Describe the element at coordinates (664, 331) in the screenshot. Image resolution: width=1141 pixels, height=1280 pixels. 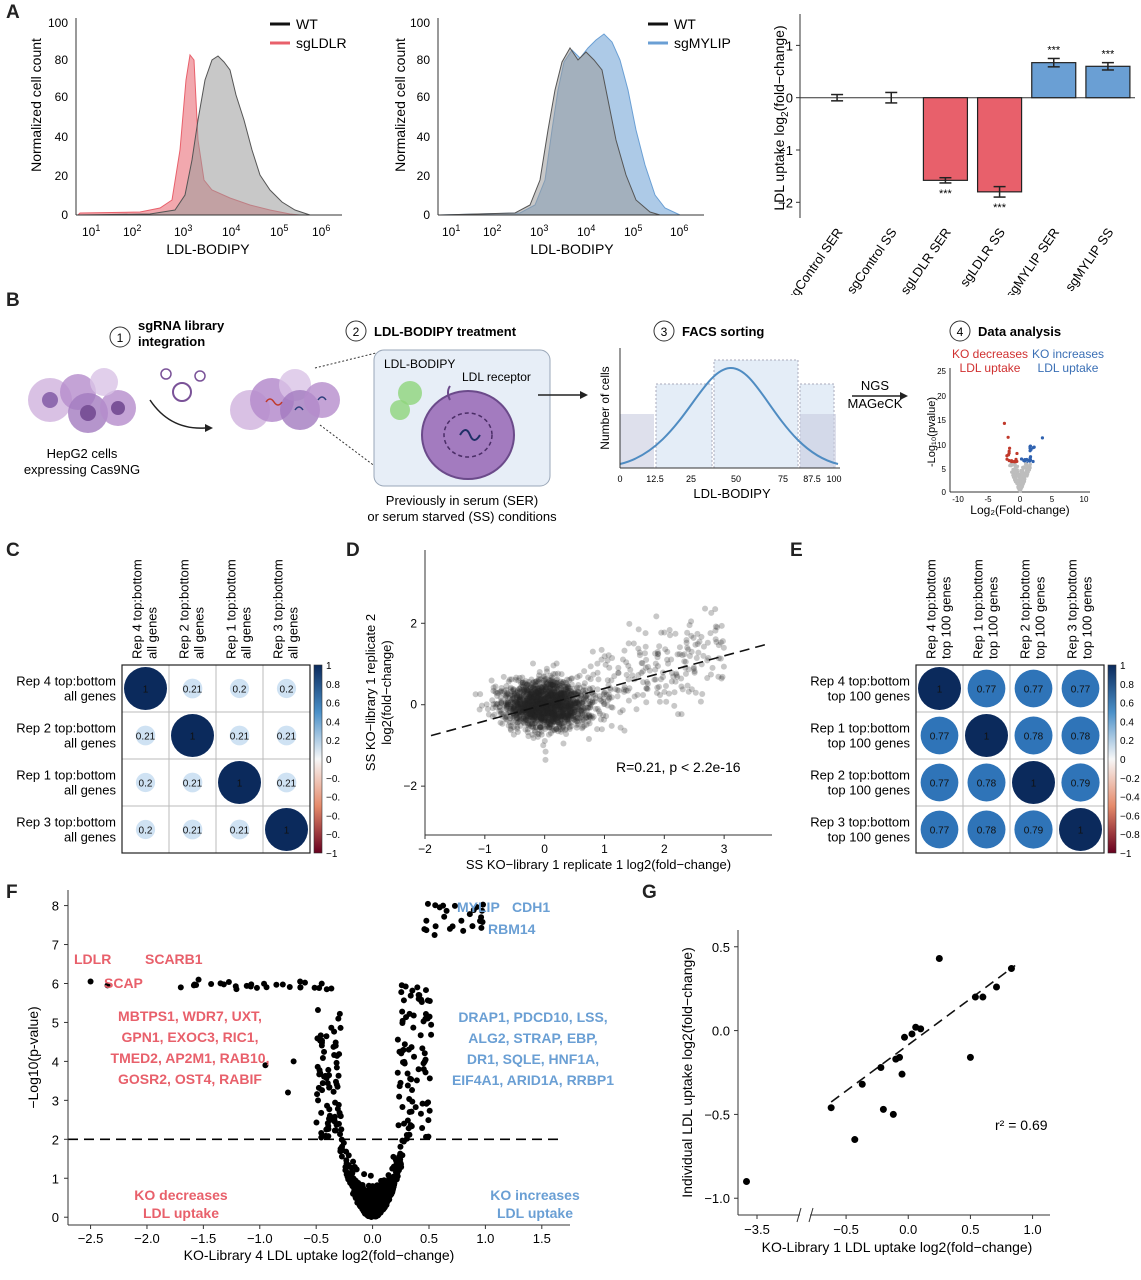
I see `step3-number-circle` at that location.